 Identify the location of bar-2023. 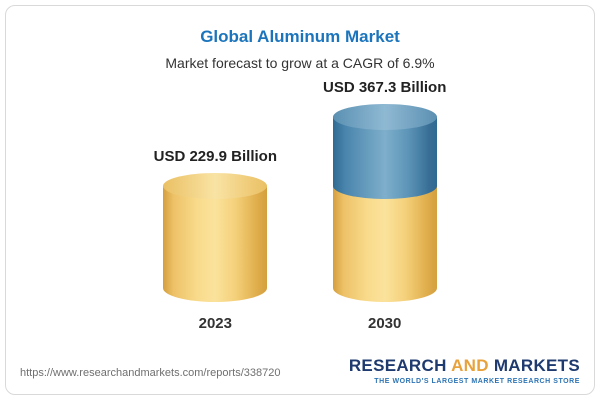
(215, 237).